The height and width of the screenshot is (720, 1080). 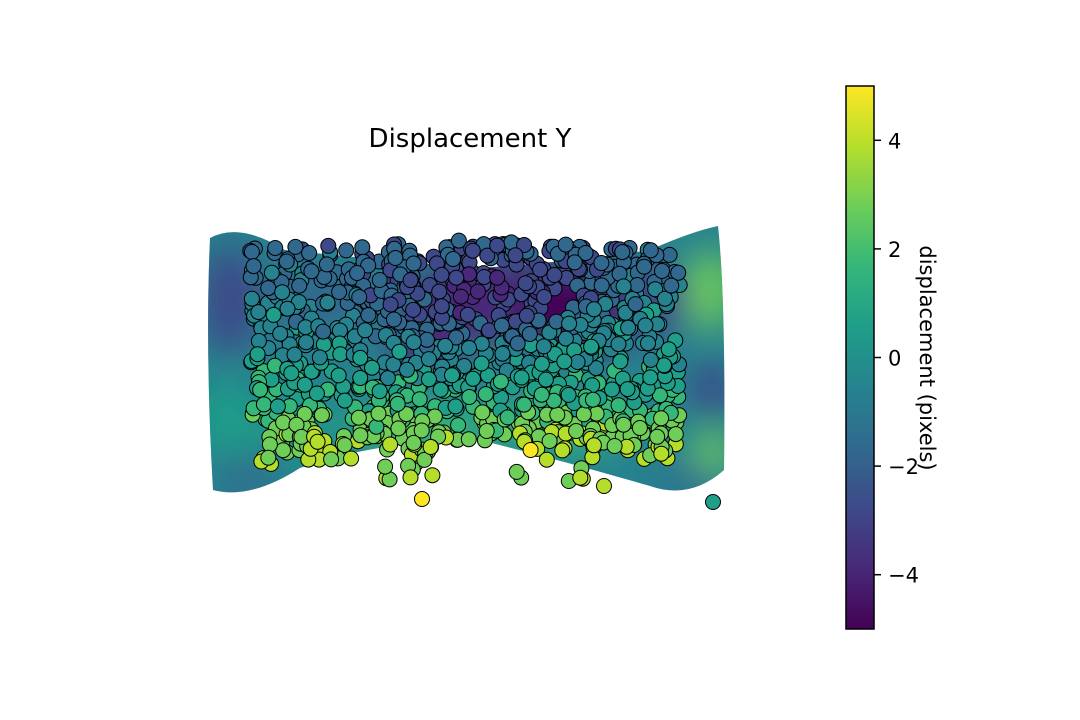 I want to click on chart-title: Displacement Y, so click(x=470, y=139).